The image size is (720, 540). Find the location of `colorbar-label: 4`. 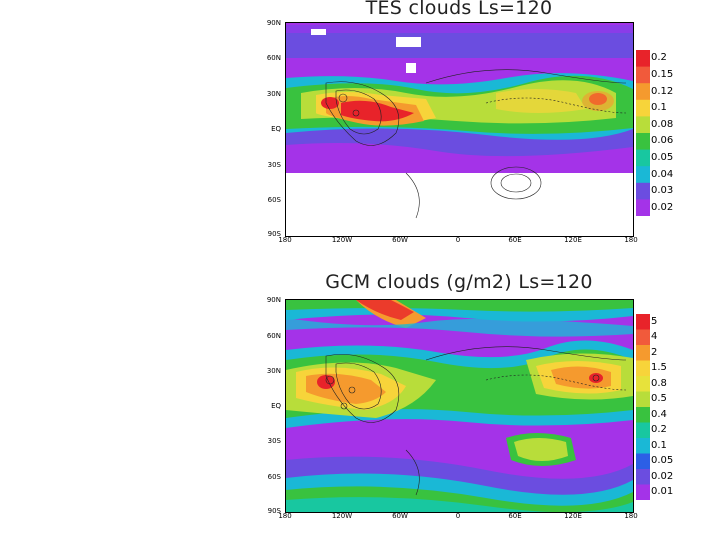

colorbar-label: 4 is located at coordinates (654, 337).